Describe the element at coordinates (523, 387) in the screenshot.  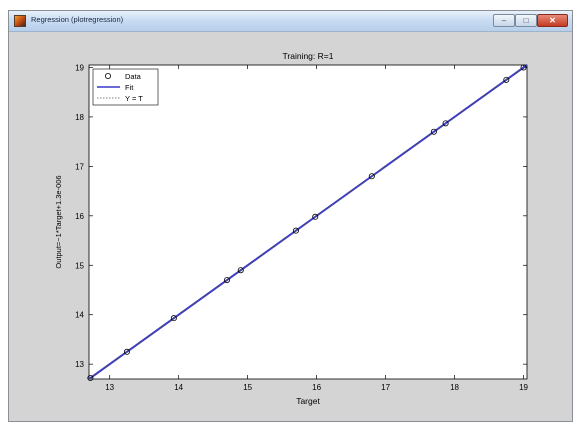
I see `x-tick-label: 19` at that location.